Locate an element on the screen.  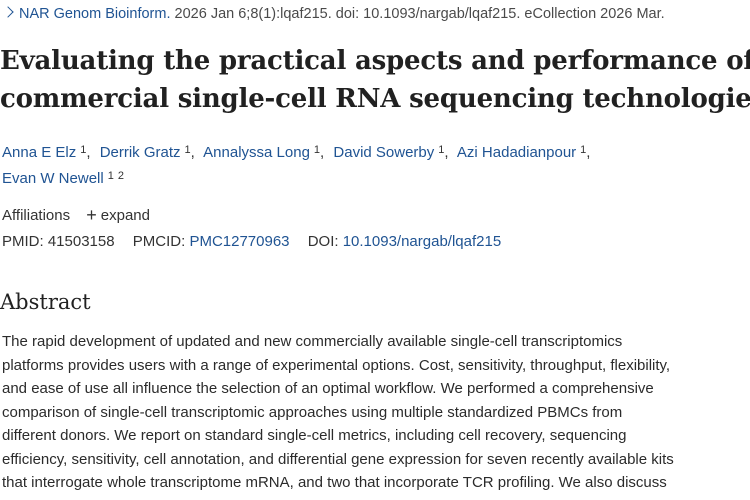
author-link: David Sowerby is located at coordinates (384, 152).